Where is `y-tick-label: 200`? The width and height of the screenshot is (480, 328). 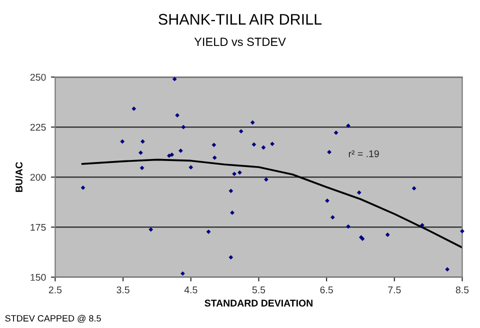 y-tick-label: 200 is located at coordinates (38, 177).